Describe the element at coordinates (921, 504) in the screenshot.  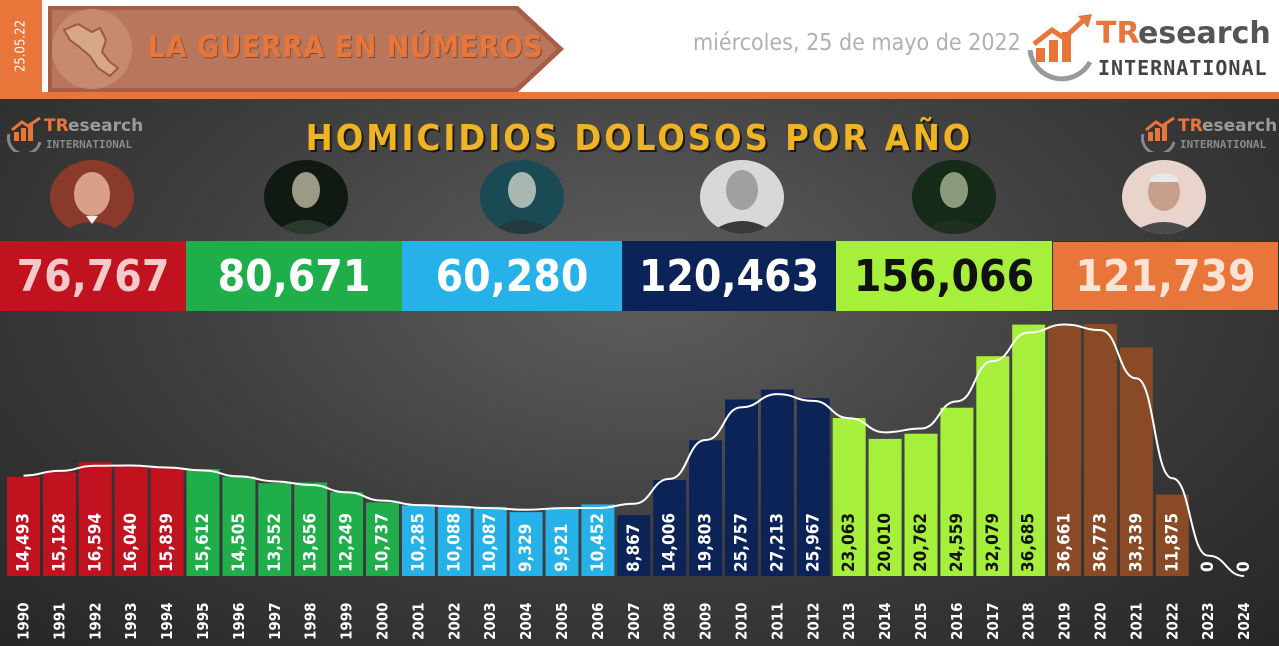
I see `bar-2015` at that location.